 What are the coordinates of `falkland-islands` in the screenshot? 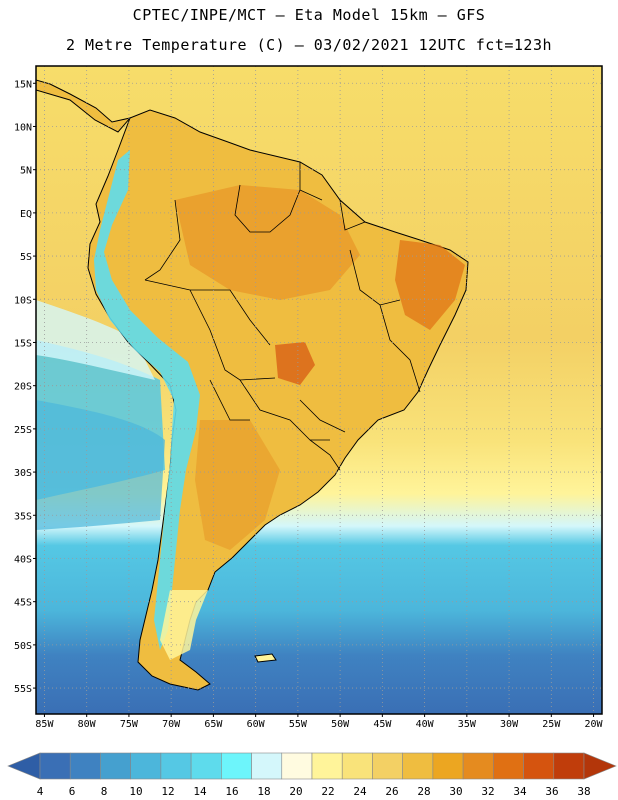 It's located at (265, 658).